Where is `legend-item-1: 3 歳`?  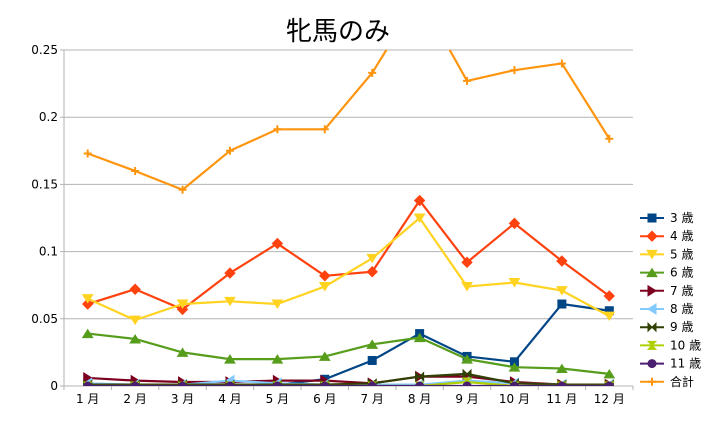 legend-item-1: 3 歳 is located at coordinates (666, 218).